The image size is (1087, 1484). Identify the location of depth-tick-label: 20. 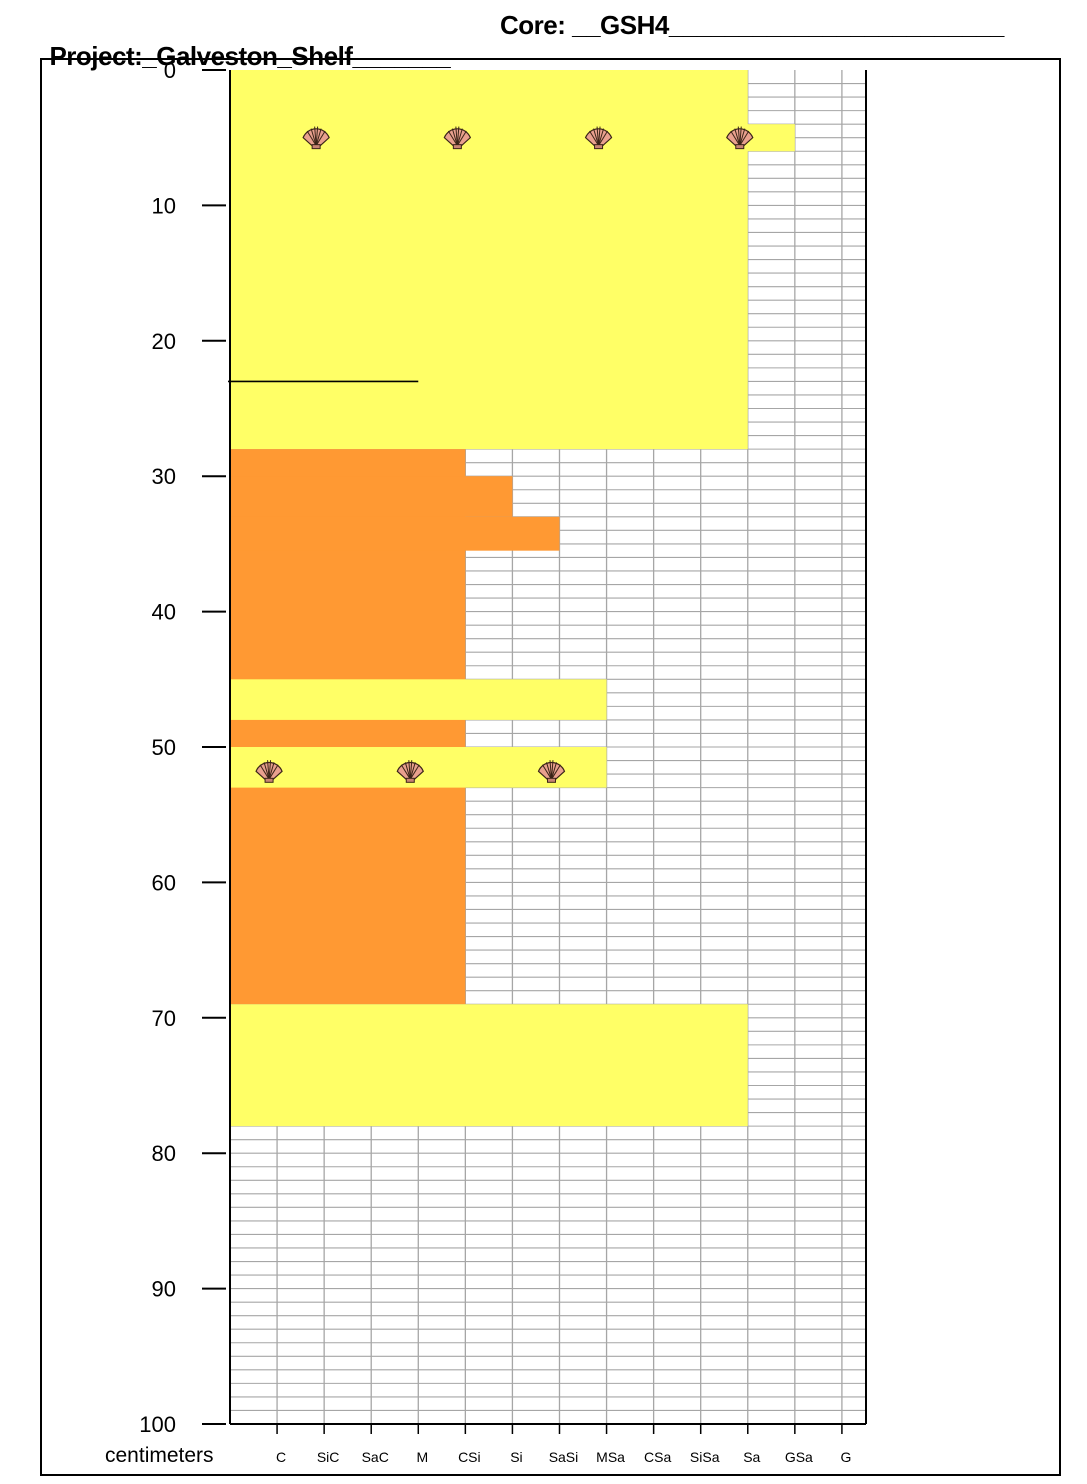
(164, 341).